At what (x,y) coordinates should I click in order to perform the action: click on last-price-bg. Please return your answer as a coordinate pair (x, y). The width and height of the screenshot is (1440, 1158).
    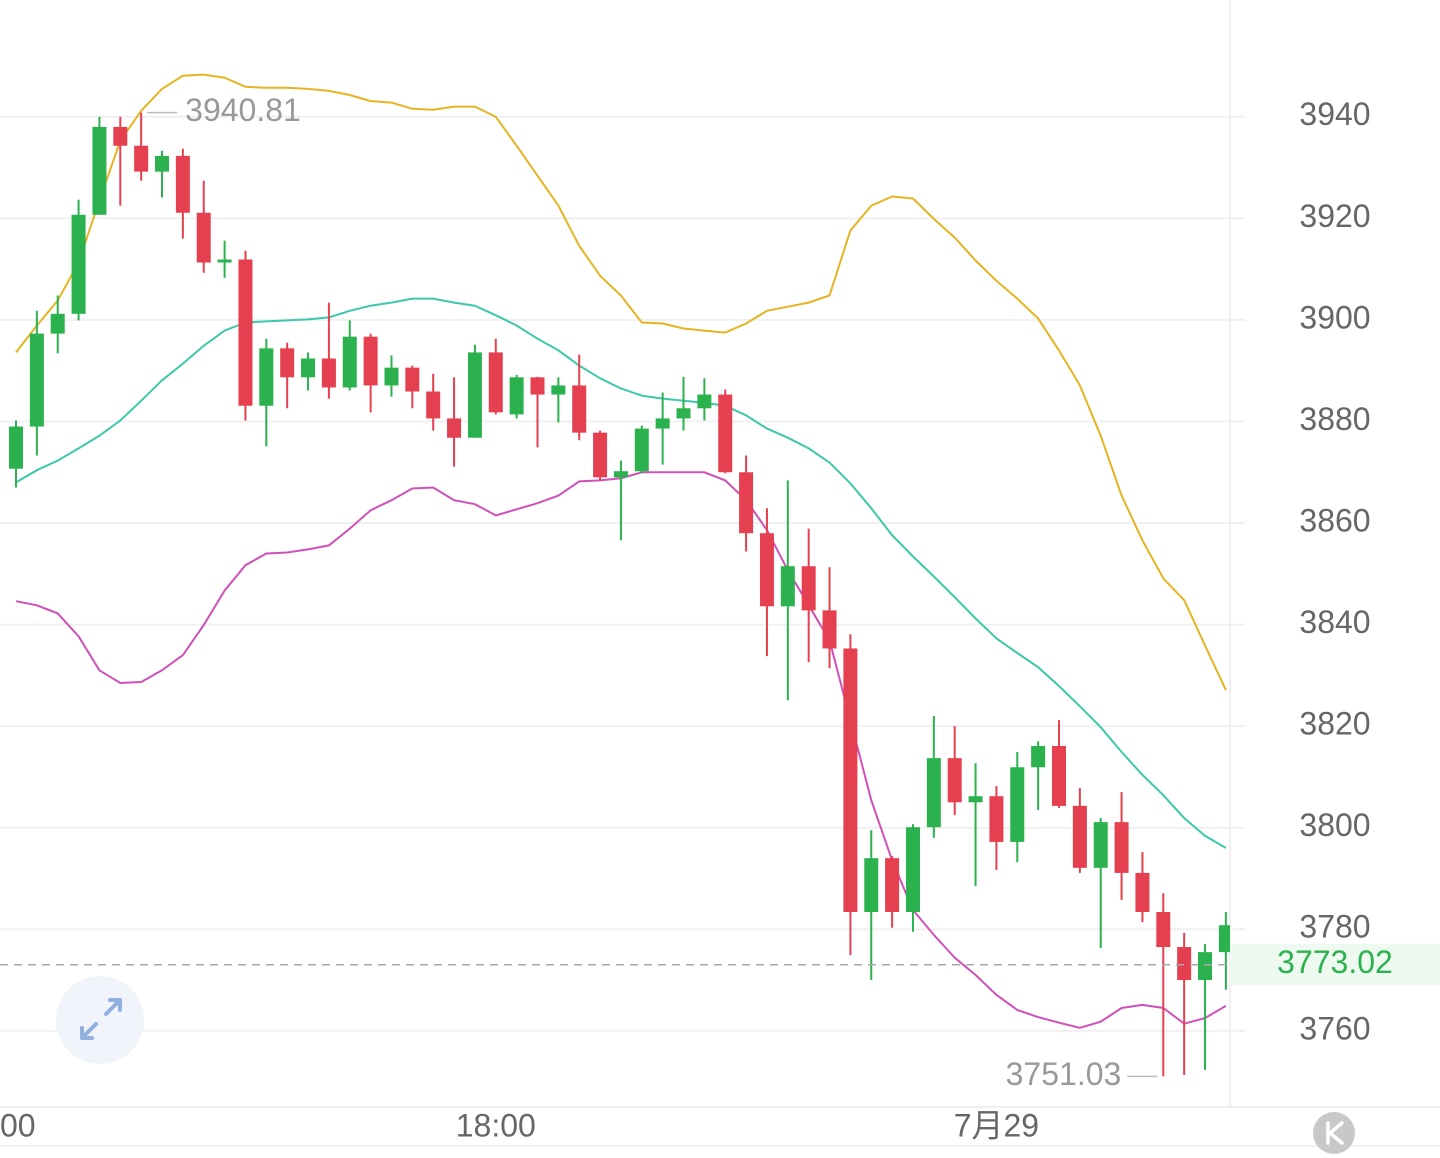
    Looking at the image, I should click on (1335, 964).